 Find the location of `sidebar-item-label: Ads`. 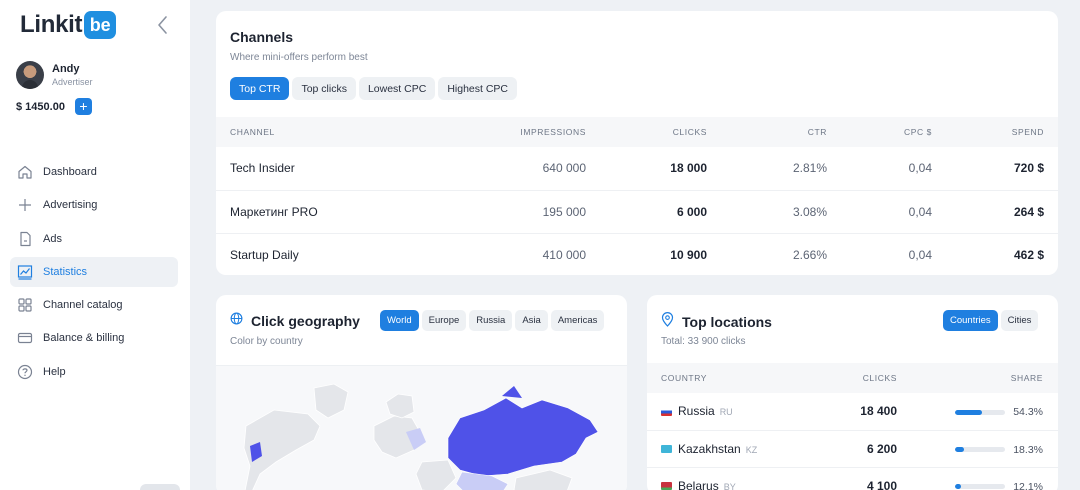

sidebar-item-label: Ads is located at coordinates (52, 238).